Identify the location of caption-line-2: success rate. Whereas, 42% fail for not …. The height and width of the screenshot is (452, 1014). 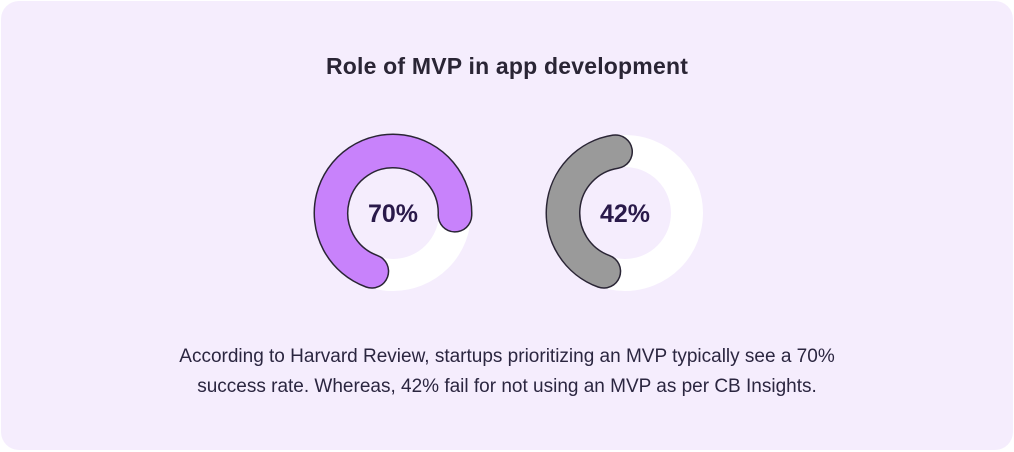
(507, 386).